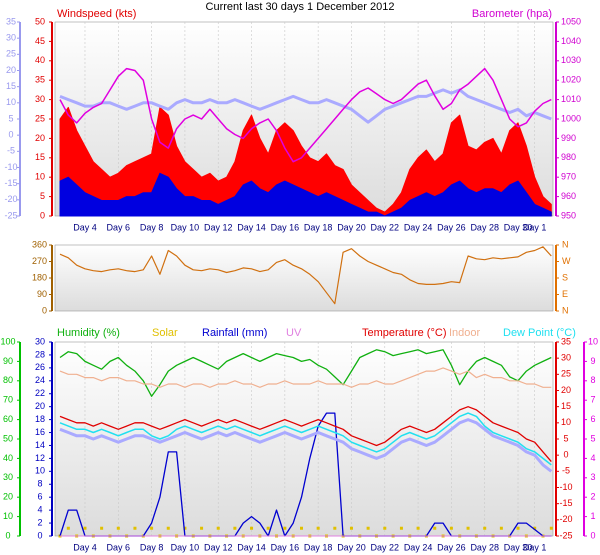 The height and width of the screenshot is (555, 600). I want to click on y-tick-label: 180, so click(39, 277).